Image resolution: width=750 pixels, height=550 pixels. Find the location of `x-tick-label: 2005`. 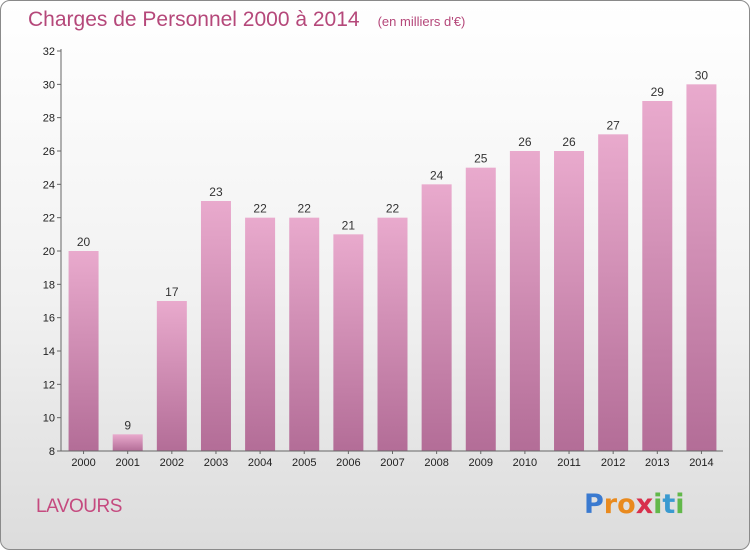

x-tick-label: 2005 is located at coordinates (304, 463).